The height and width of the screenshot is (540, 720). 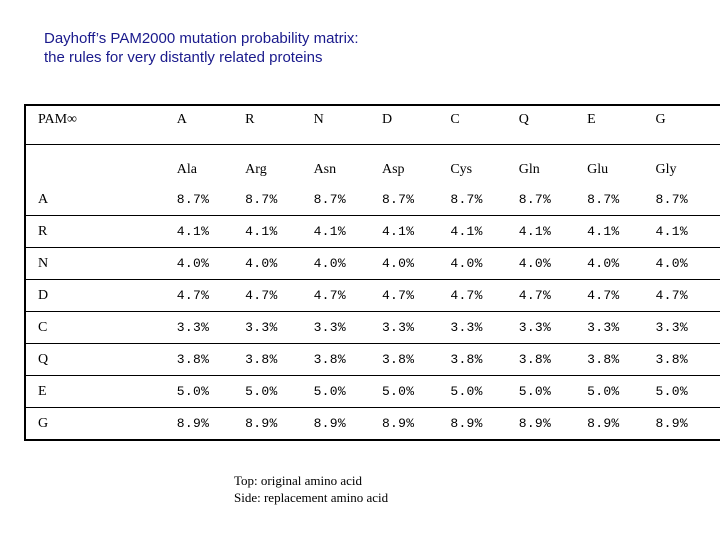 What do you see at coordinates (325, 169) in the screenshot?
I see `column-name: Asn` at bounding box center [325, 169].